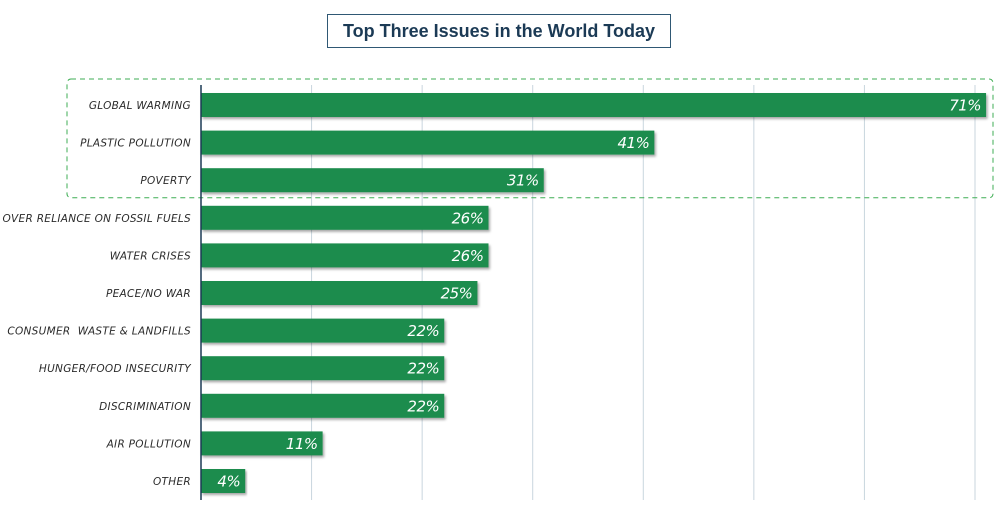 This screenshot has height=515, width=1000. I want to click on category-label: DISCRIMINATION, so click(145, 407).